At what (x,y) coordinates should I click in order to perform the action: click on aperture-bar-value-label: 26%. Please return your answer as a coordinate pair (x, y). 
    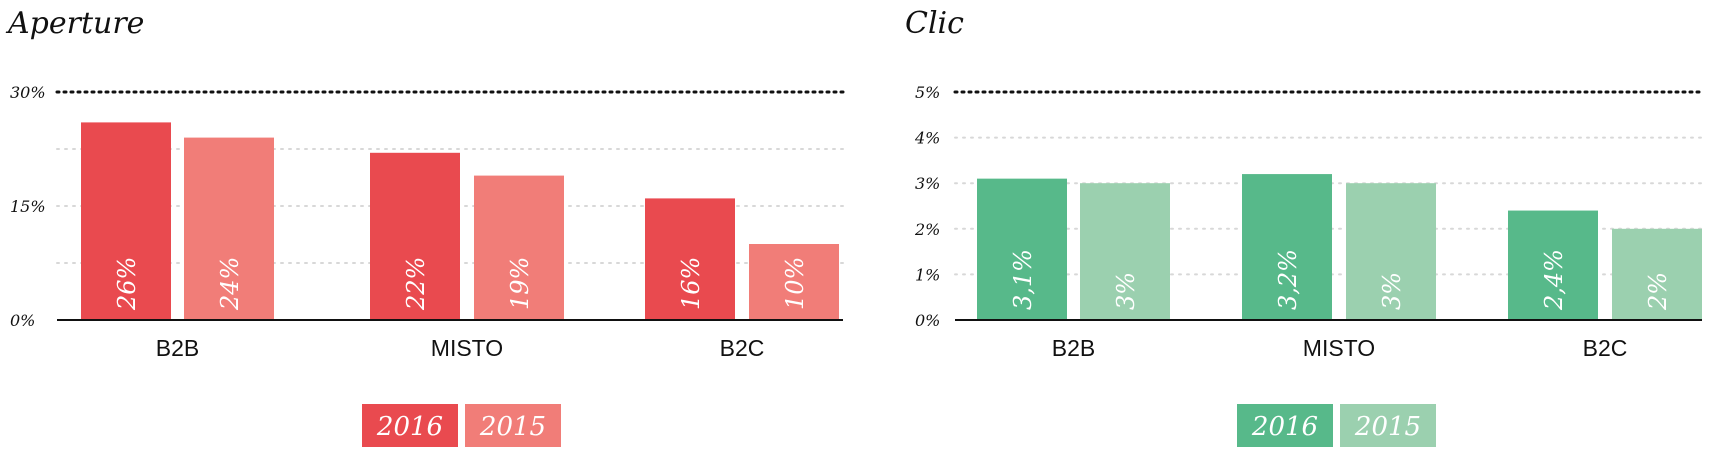
    Looking at the image, I should click on (127, 284).